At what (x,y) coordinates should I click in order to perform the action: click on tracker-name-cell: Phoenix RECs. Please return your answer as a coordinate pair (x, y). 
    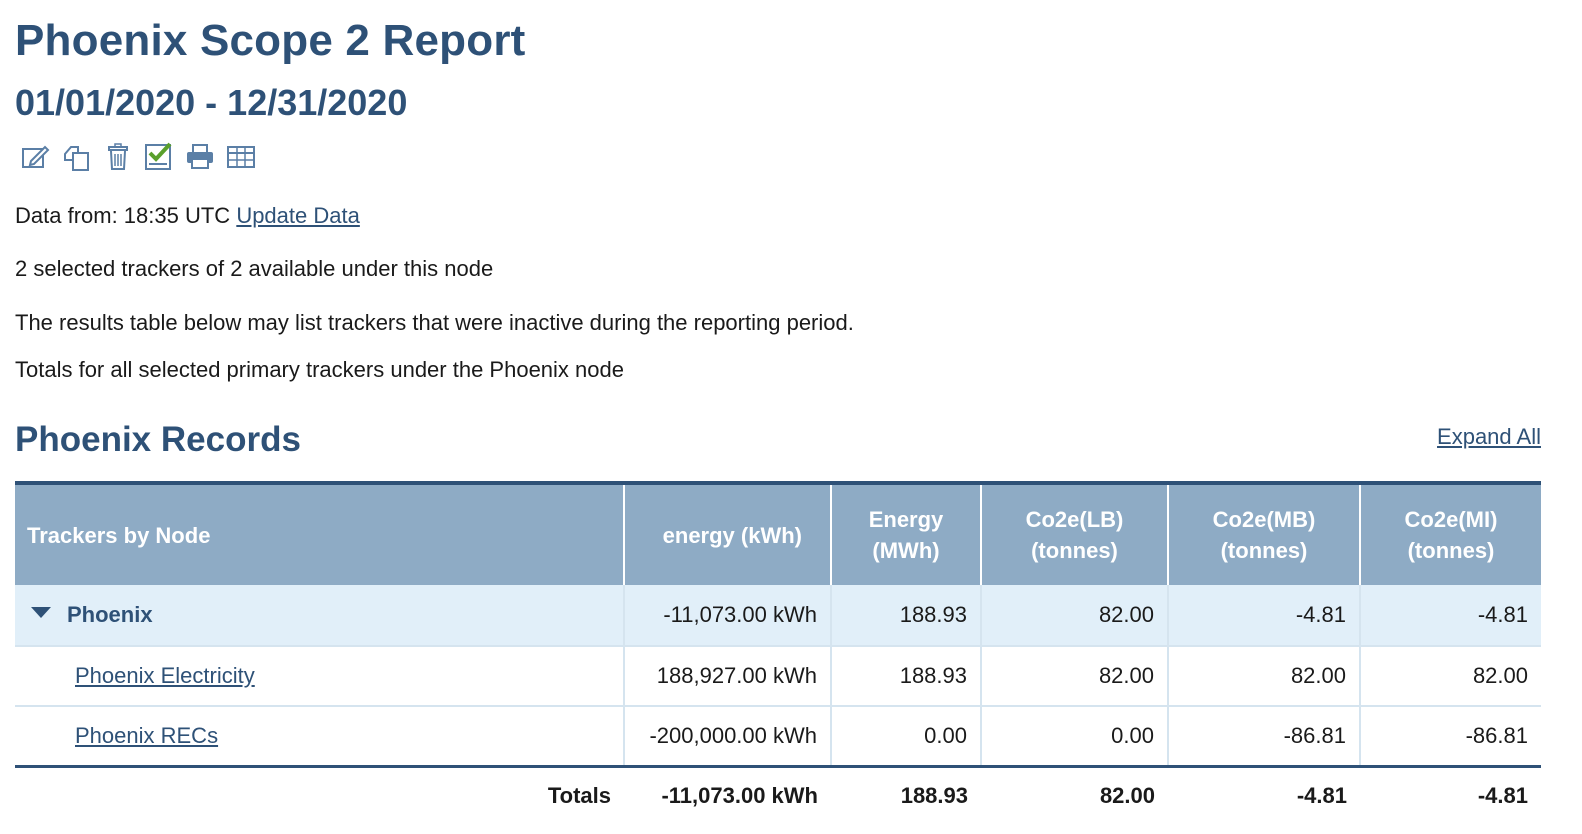
    Looking at the image, I should click on (319, 737).